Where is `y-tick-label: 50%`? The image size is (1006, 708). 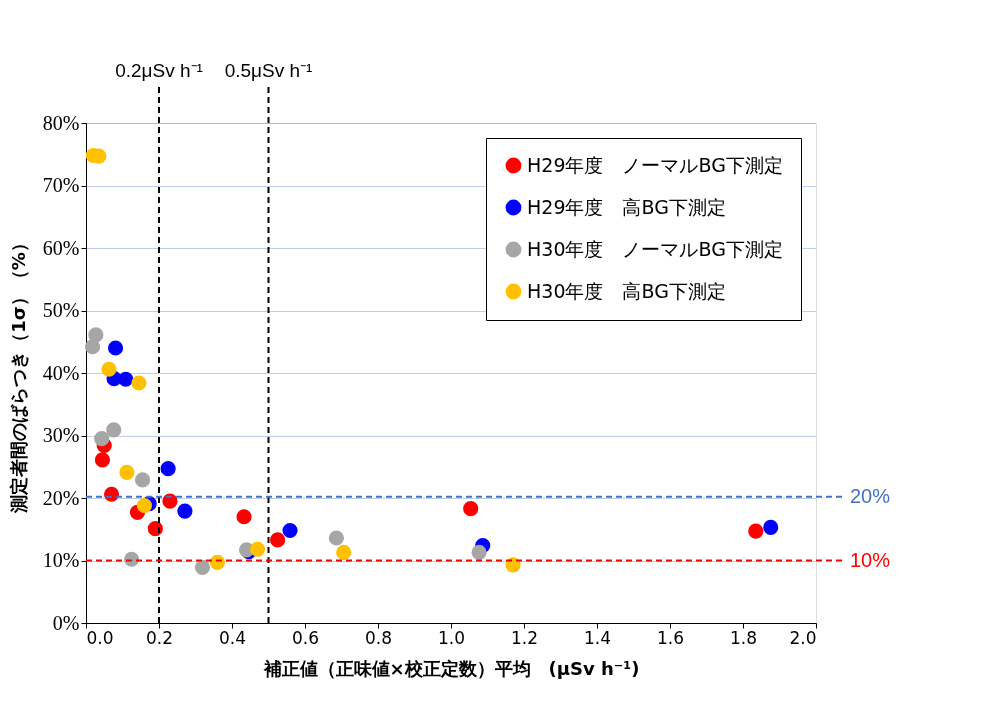 y-tick-label: 50% is located at coordinates (61, 310).